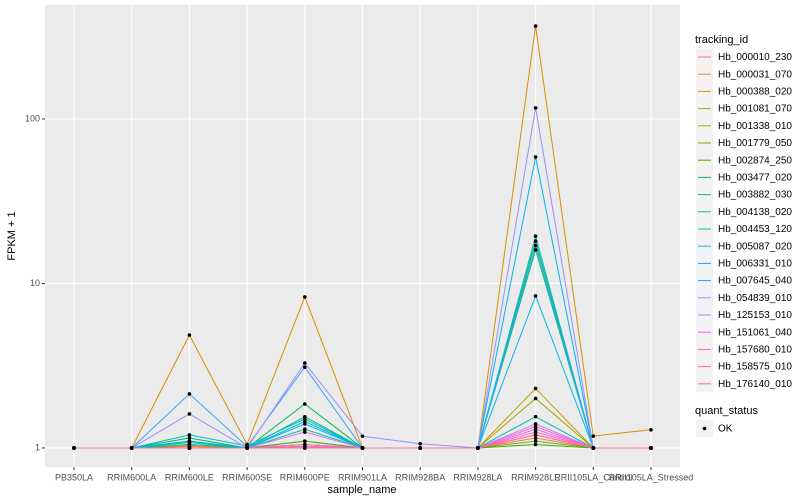 This screenshot has height=500, width=800. What do you see at coordinates (721, 40) in the screenshot?
I see `legend-title: tracking_id` at bounding box center [721, 40].